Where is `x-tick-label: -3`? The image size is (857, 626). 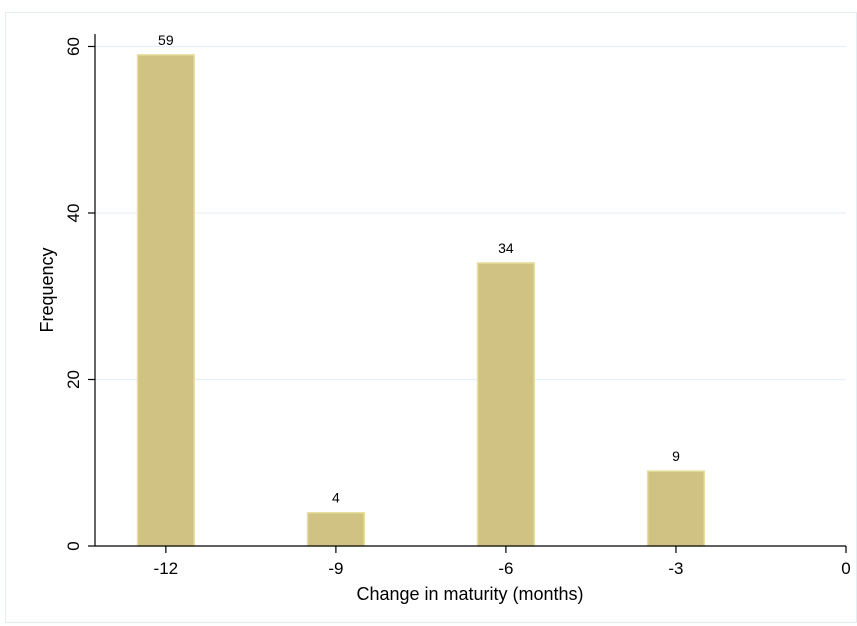
x-tick-label: -3 is located at coordinates (675, 568).